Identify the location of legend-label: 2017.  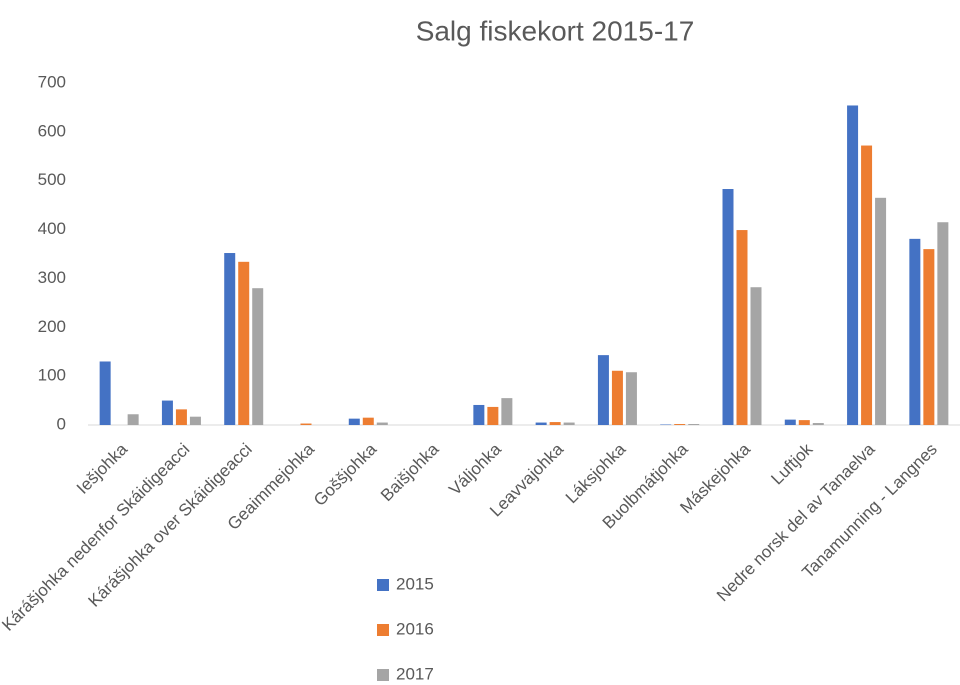
(415, 673).